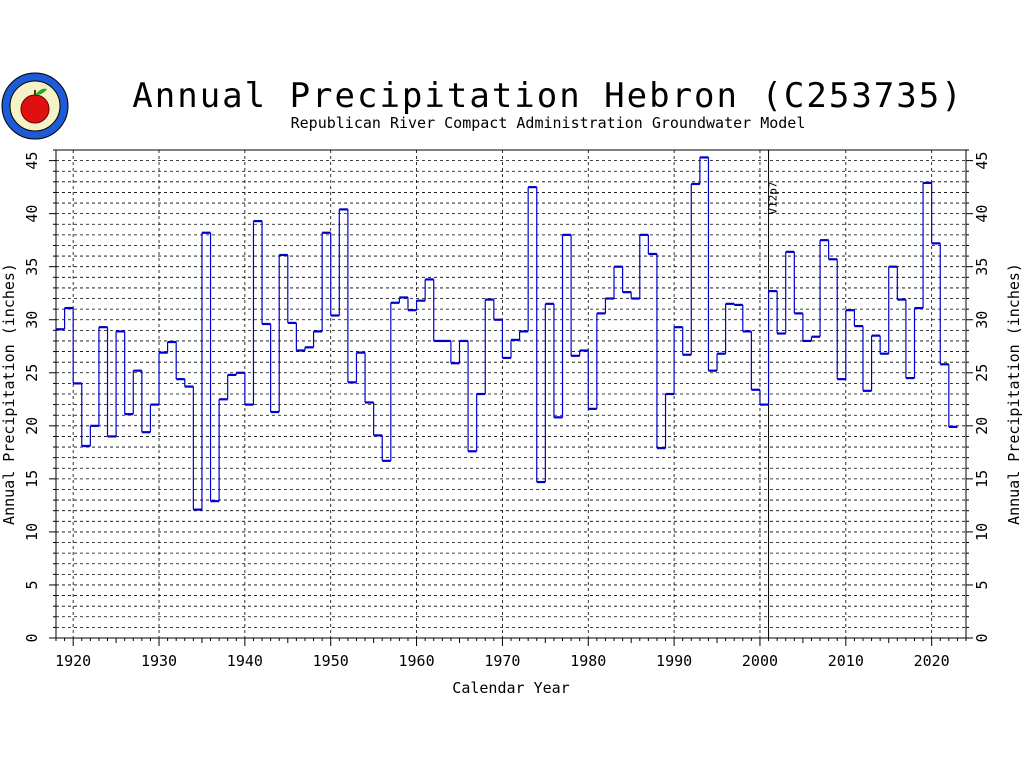 The width and height of the screenshot is (1024, 768). I want to click on y-tick-label-left: 35, so click(32, 267).